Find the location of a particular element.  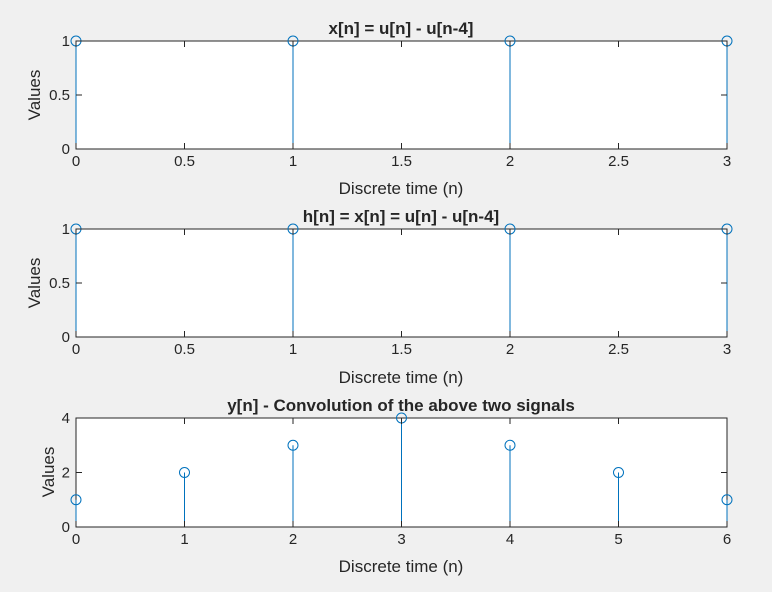

subplot-2-xtick-label: 1.5 is located at coordinates (401, 349).